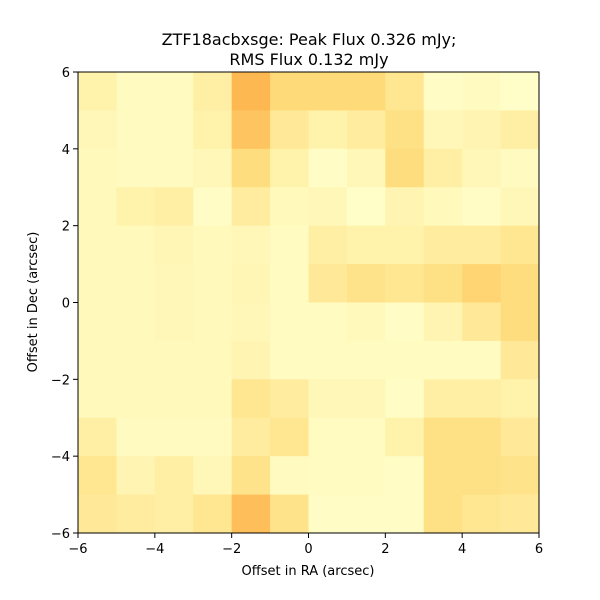 The width and height of the screenshot is (600, 600). Describe the element at coordinates (60, 380) in the screenshot. I see `y-tick-label: −2` at that location.